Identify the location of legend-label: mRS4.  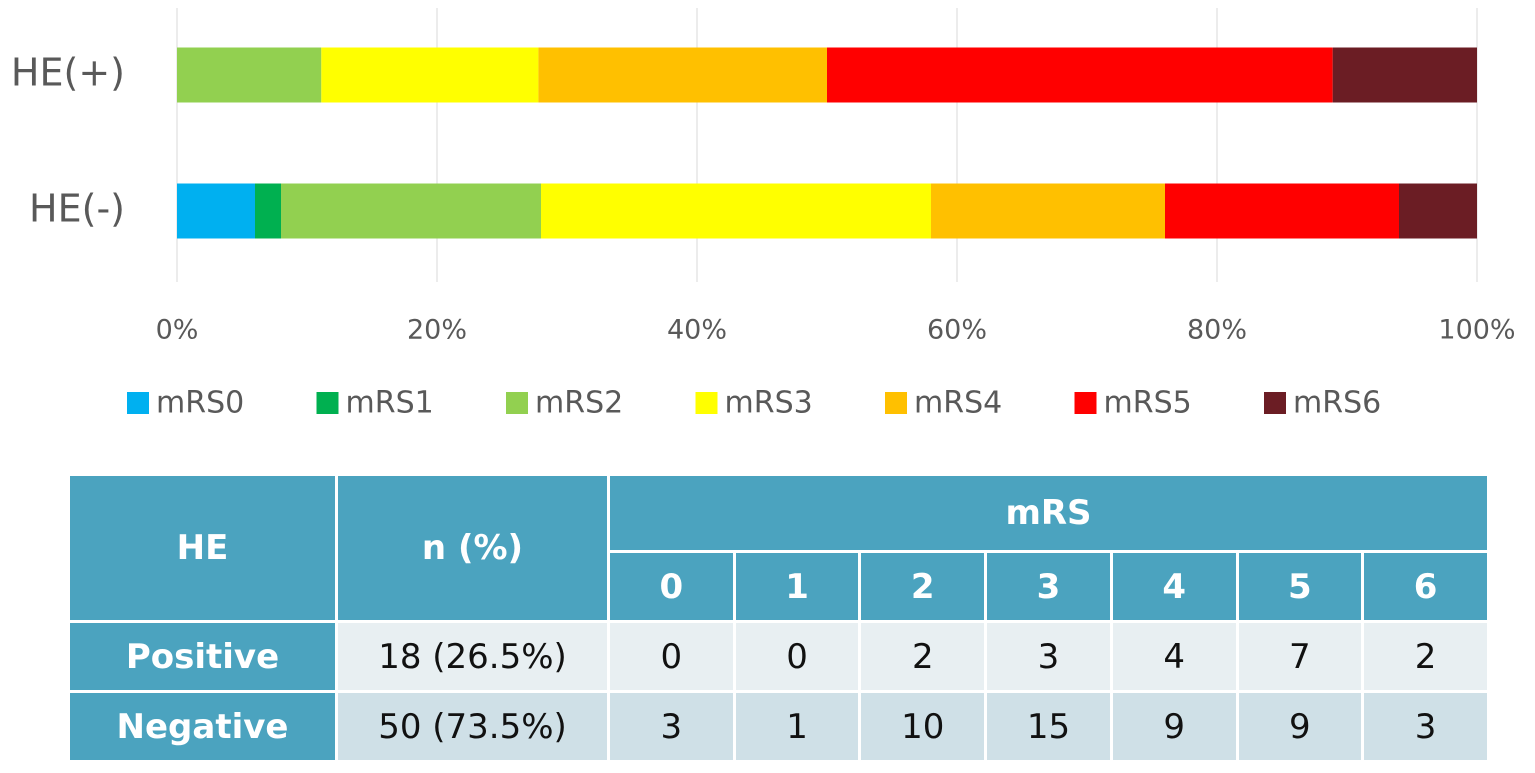
(958, 403).